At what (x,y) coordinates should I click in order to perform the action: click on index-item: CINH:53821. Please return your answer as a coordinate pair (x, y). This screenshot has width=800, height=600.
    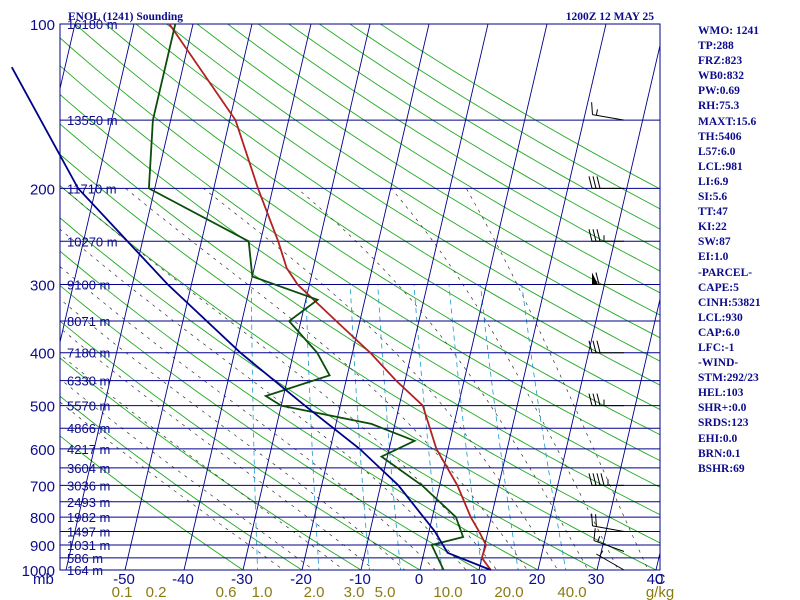
    Looking at the image, I should click on (729, 302).